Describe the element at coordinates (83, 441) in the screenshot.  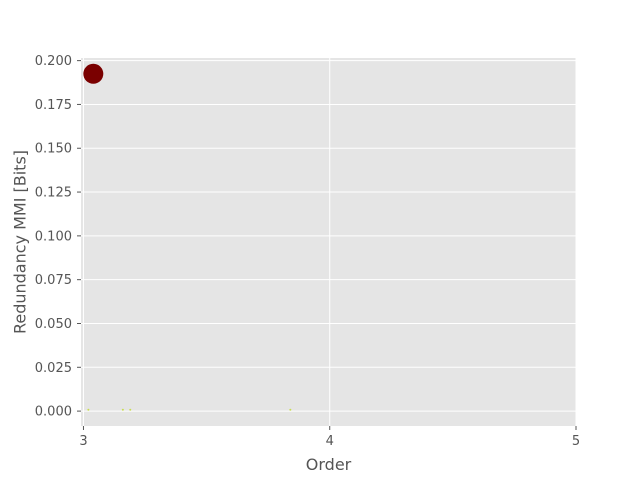
I see `x-tick-label: 3` at that location.